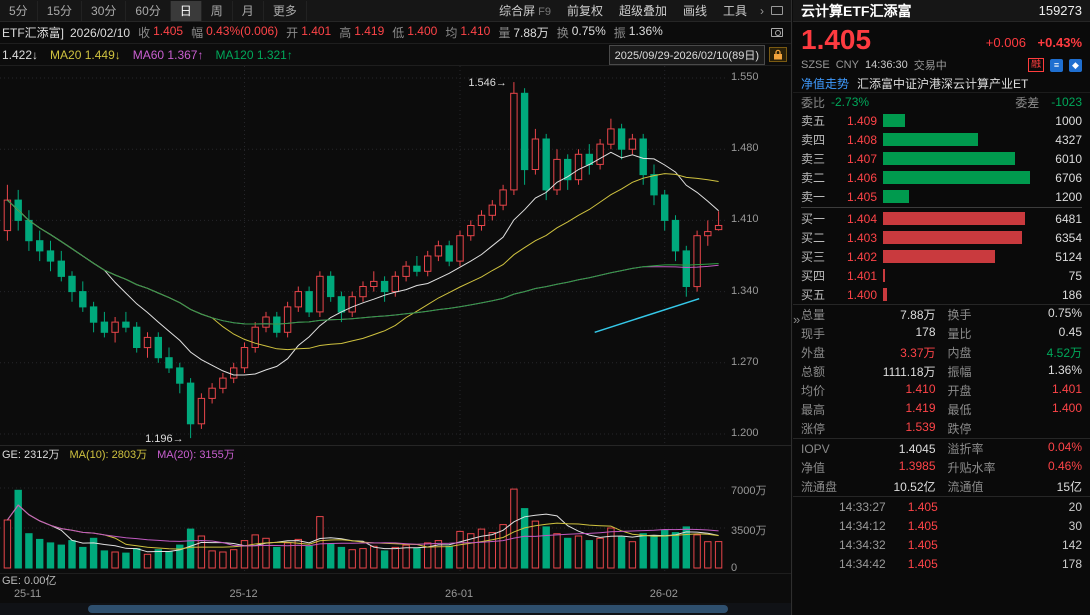 Image resolution: width=1090 pixels, height=615 pixels. I want to click on nav-trend-link: 净值走势, so click(825, 83).